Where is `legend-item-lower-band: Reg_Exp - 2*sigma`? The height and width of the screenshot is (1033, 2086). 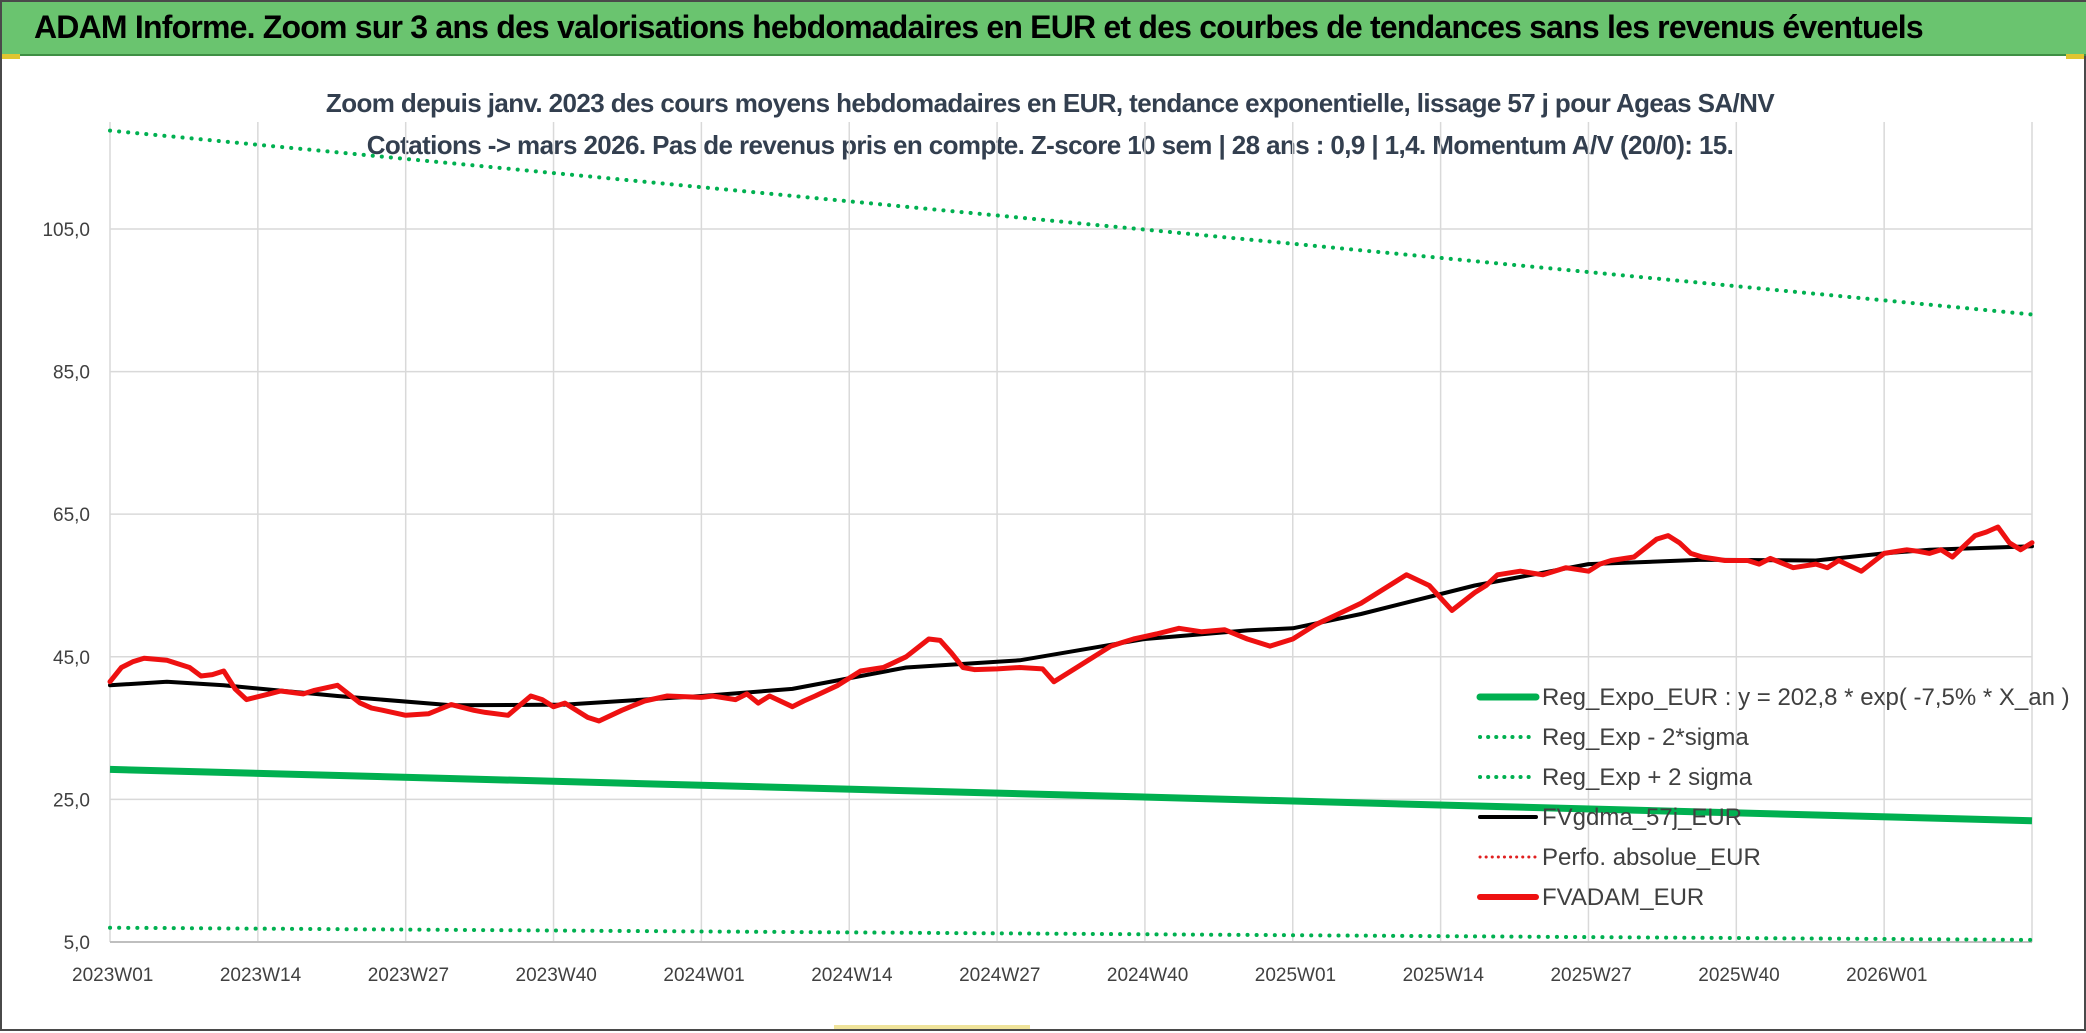 legend-item-lower-band: Reg_Exp - 2*sigma is located at coordinates (1613, 737).